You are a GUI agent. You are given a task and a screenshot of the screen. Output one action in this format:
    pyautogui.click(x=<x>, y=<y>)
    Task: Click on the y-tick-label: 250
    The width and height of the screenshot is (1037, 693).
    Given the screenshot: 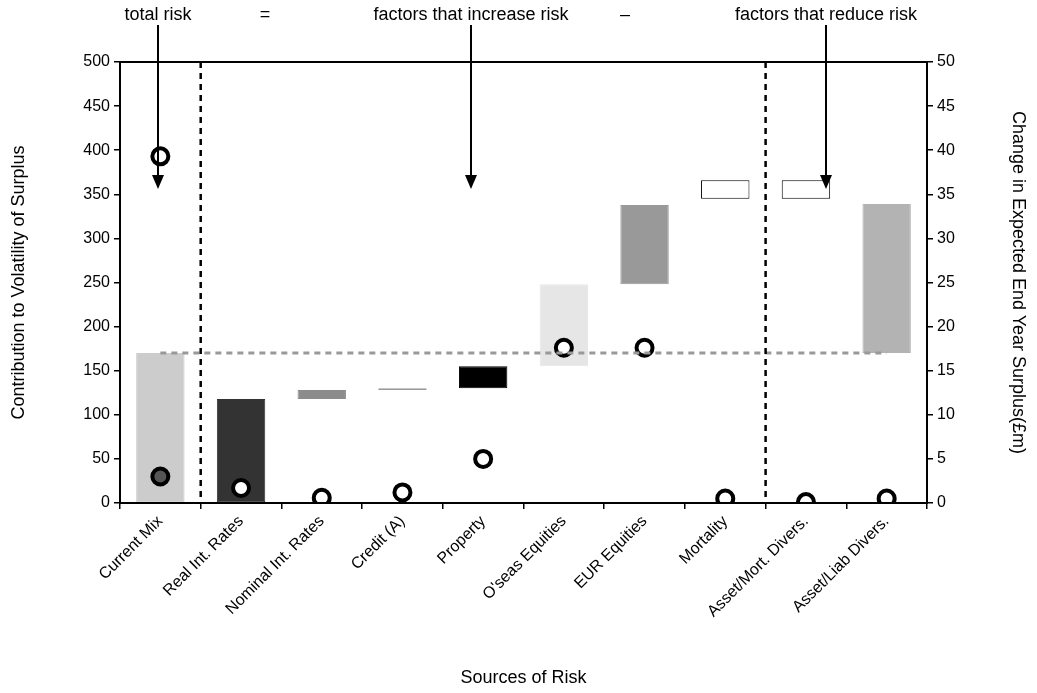 What is the action you would take?
    pyautogui.click(x=97, y=281)
    